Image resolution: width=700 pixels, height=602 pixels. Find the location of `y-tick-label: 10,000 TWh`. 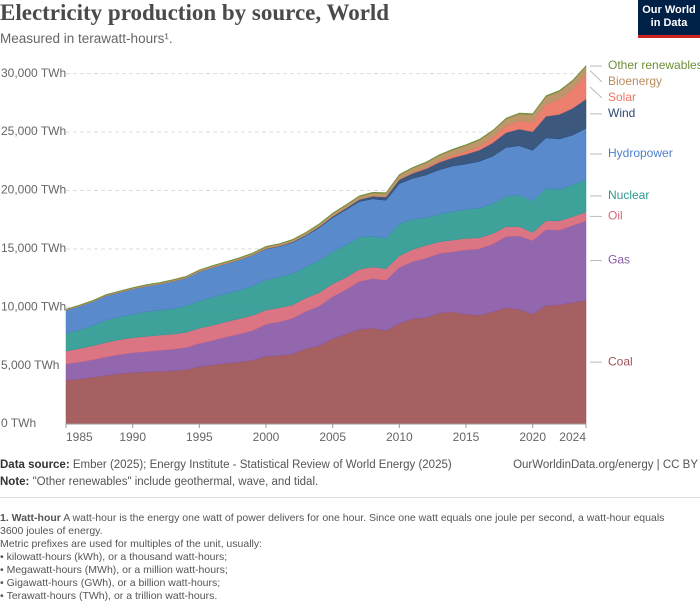

y-tick-label: 10,000 TWh is located at coordinates (33, 306).